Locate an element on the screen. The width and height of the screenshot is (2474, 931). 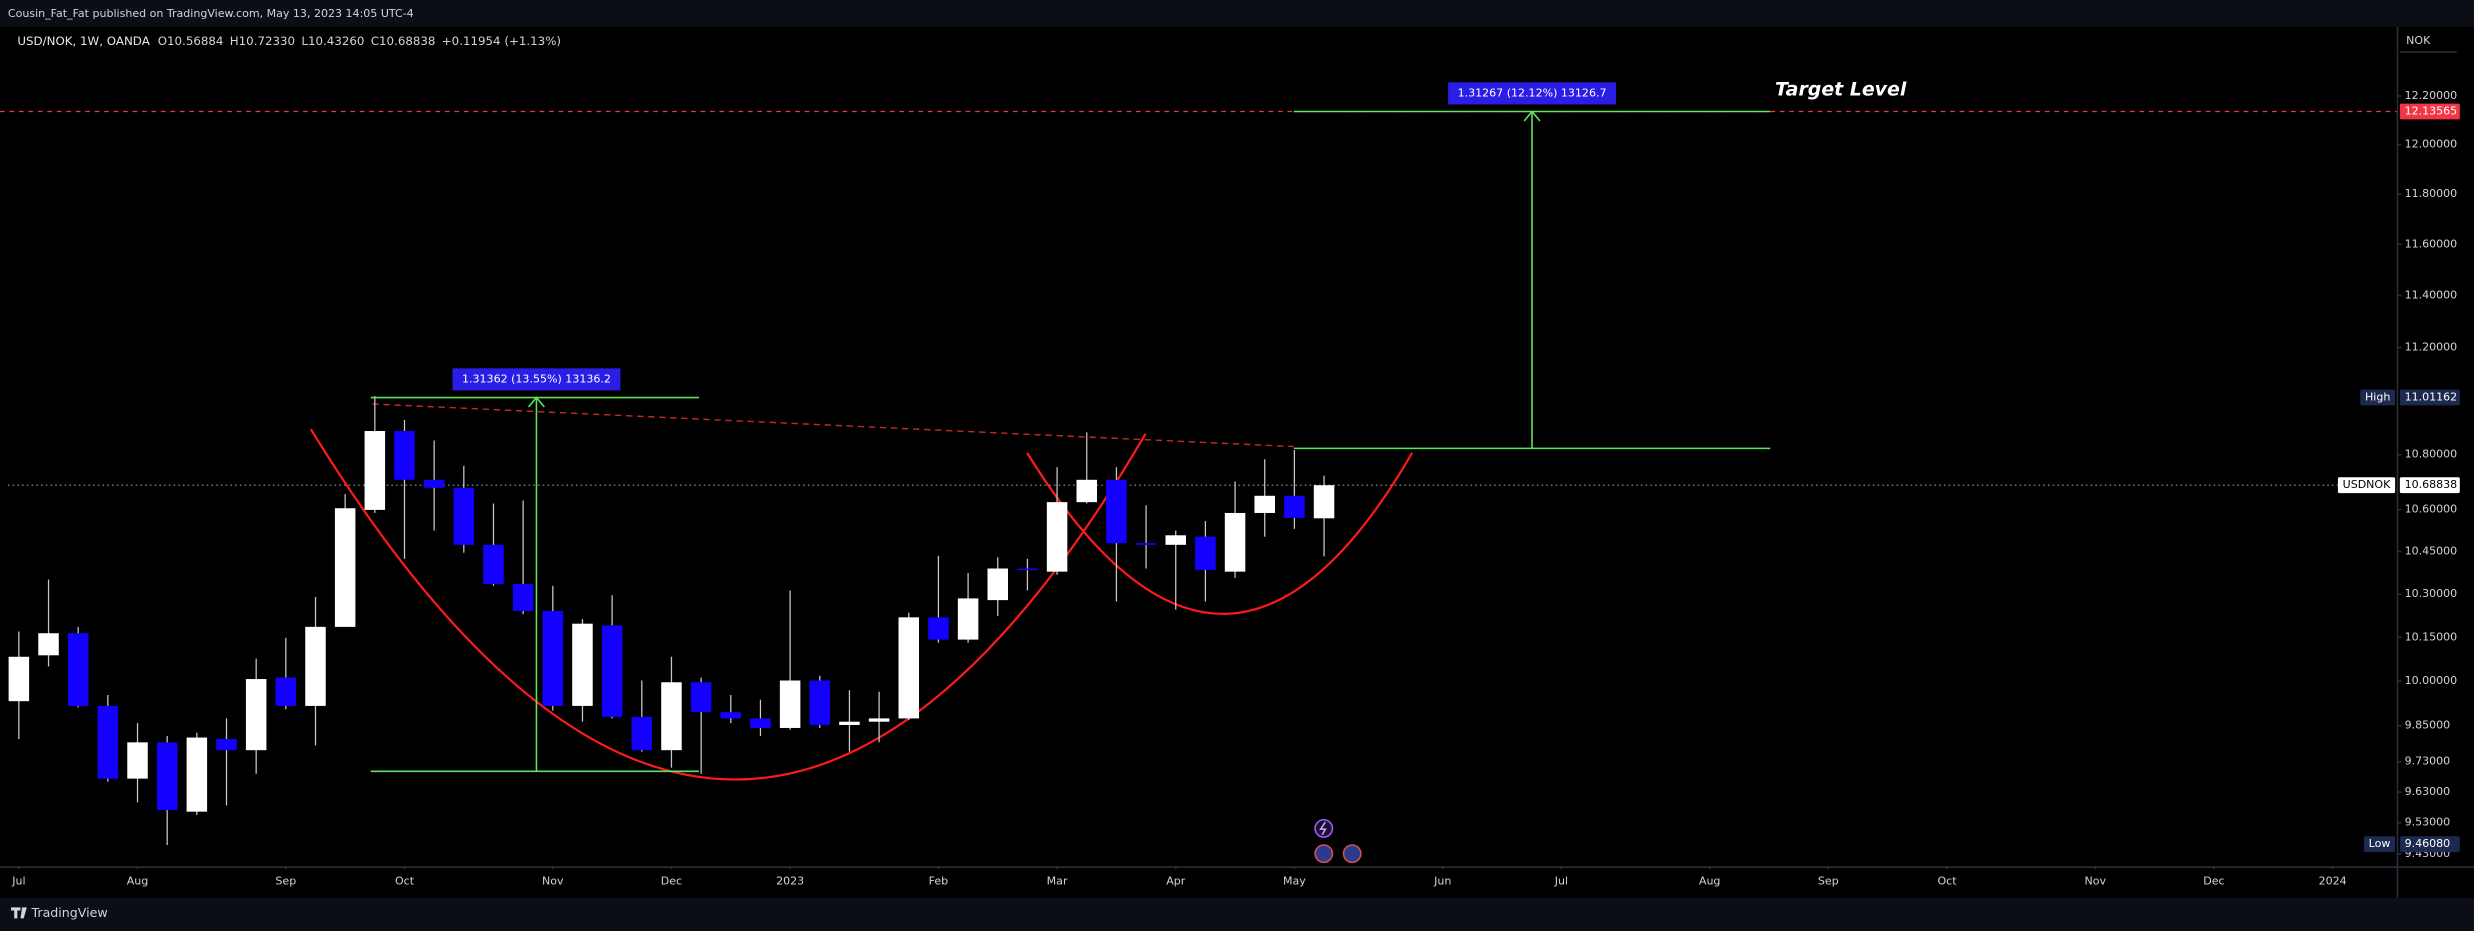
y-tick-label: 10.15000 is located at coordinates (2431, 636).